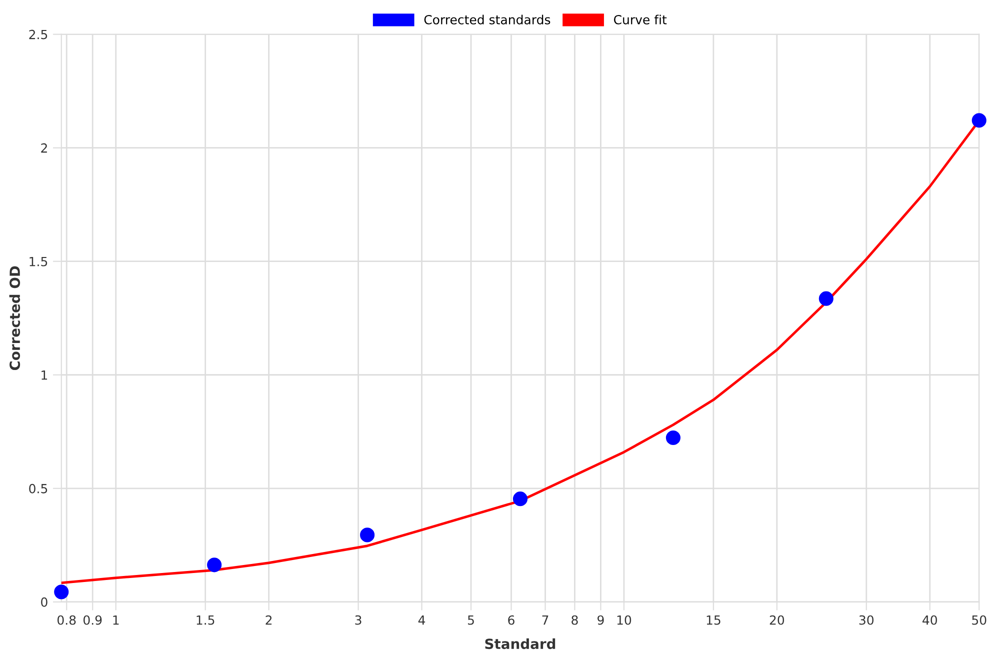 This screenshot has height=660, width=990. Describe the element at coordinates (45, 375) in the screenshot. I see `y-tick-label: 1` at that location.